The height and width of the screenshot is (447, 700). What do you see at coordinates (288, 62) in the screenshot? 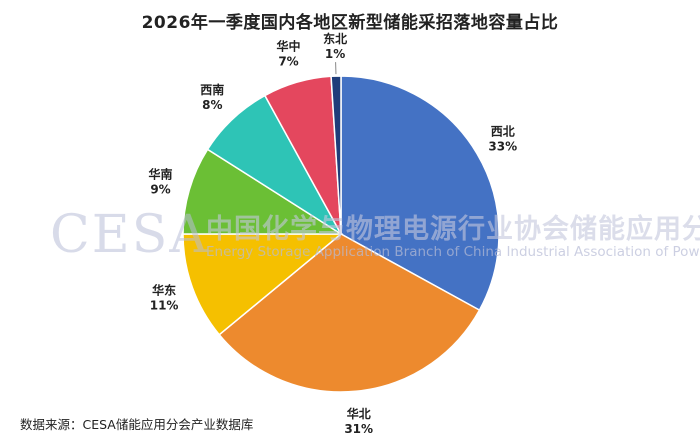
I see `slice-value-5: 7%` at bounding box center [288, 62].